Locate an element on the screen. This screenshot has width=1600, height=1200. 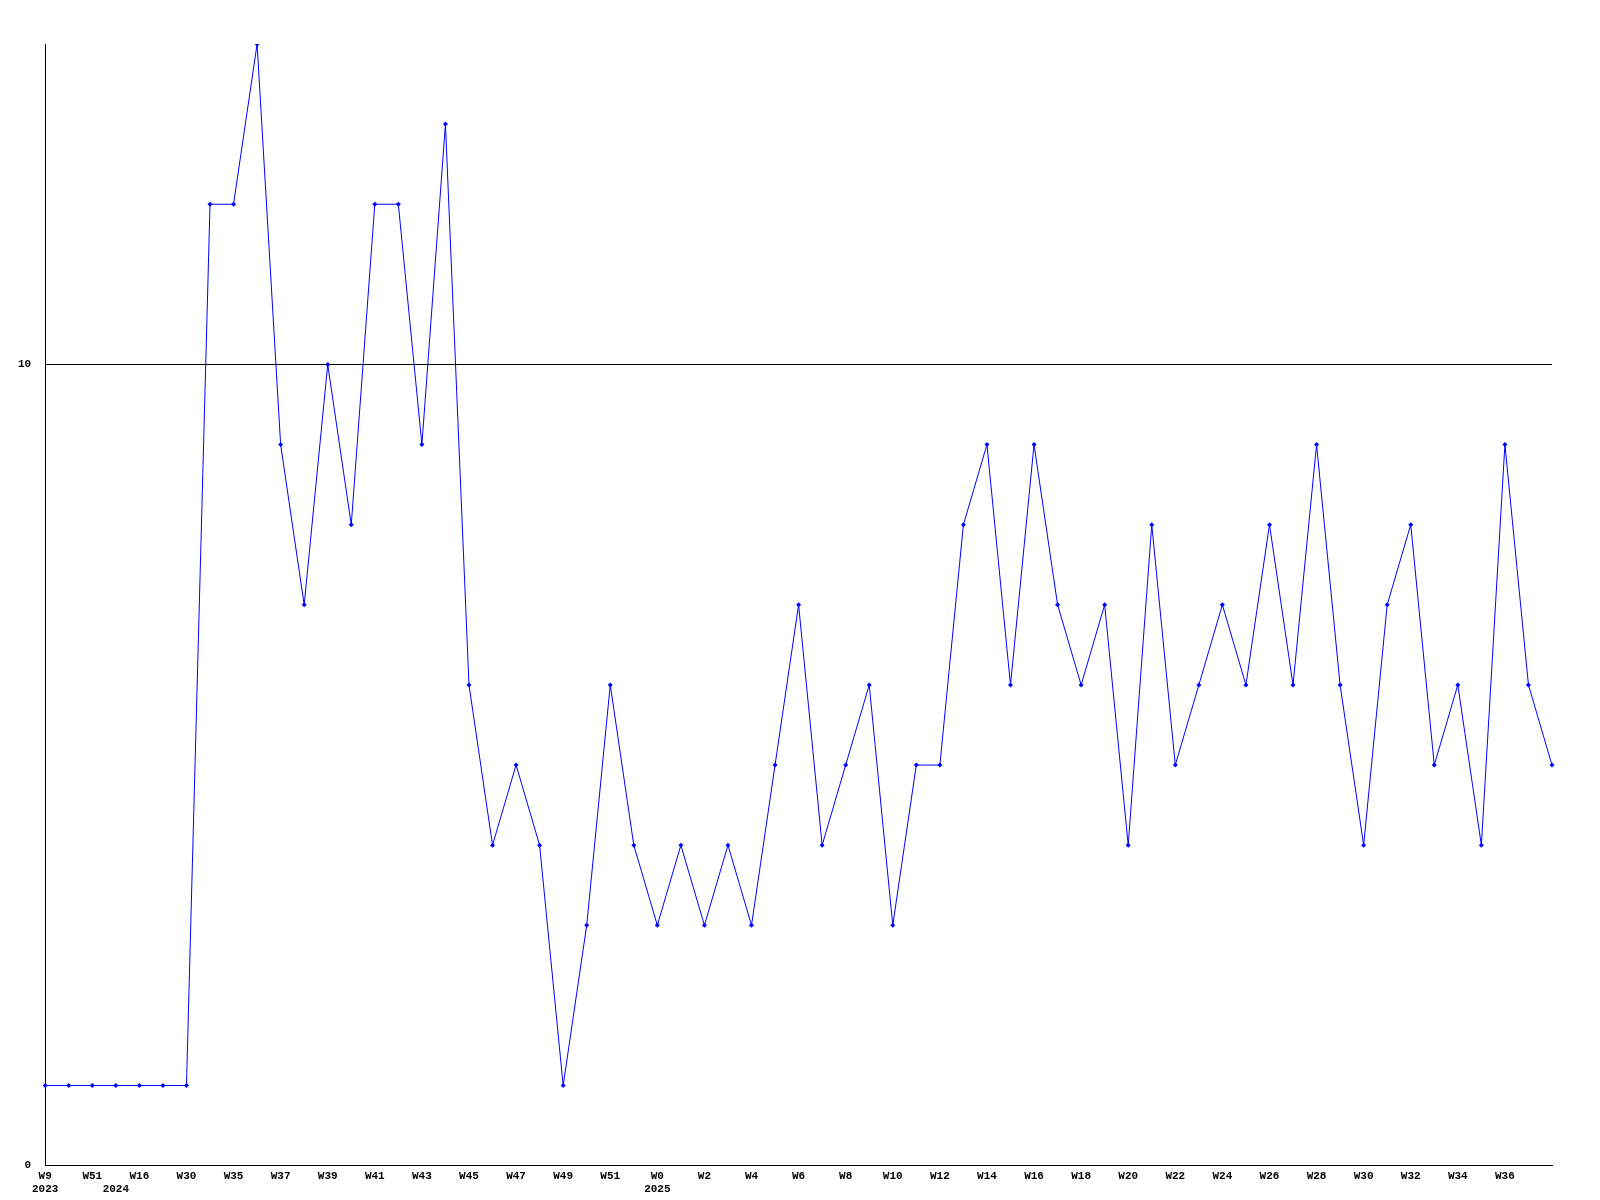
x-tick-label: W39 is located at coordinates (327, 1175).